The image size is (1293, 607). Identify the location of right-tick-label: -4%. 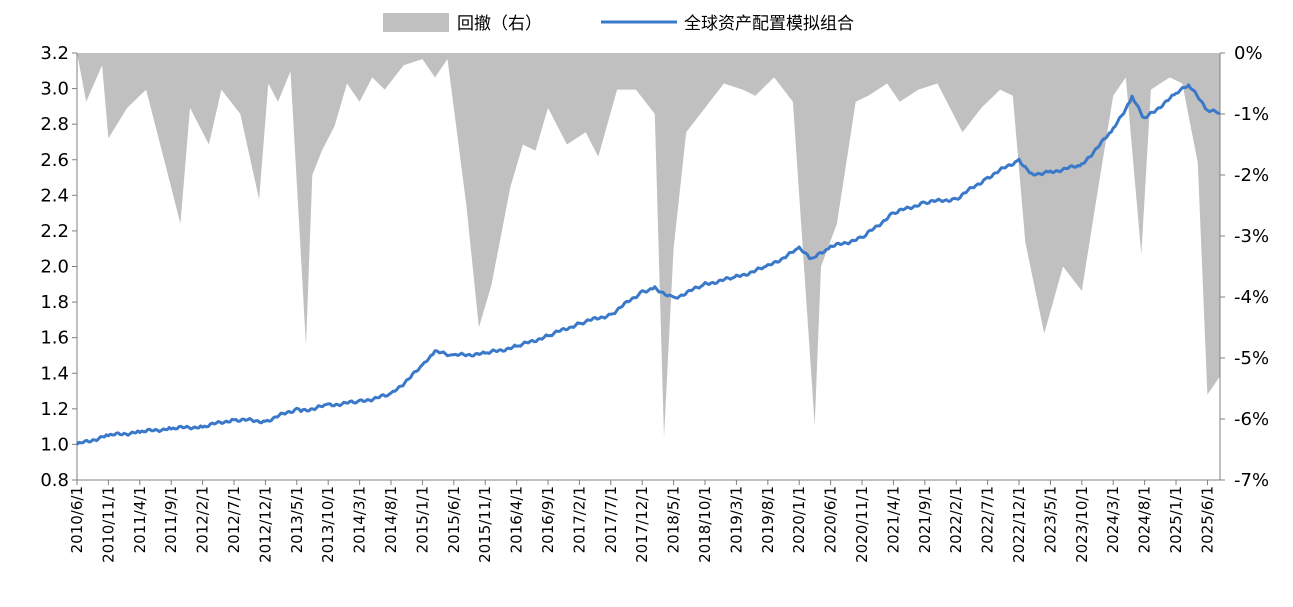
(1251, 297).